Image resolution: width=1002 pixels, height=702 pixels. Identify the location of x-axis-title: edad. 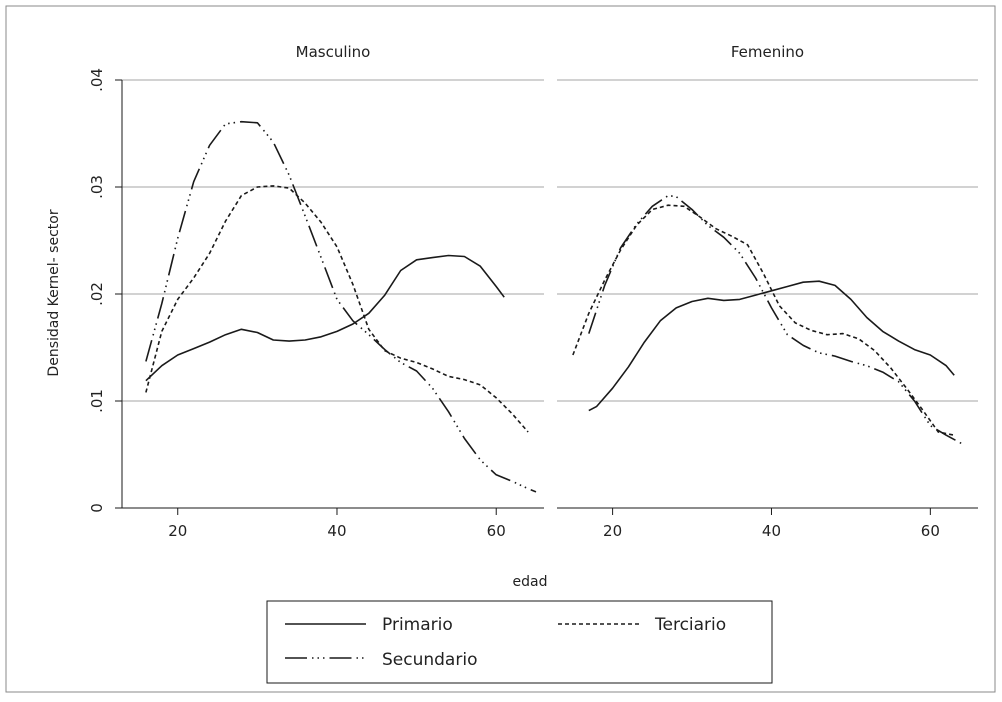
(530, 582).